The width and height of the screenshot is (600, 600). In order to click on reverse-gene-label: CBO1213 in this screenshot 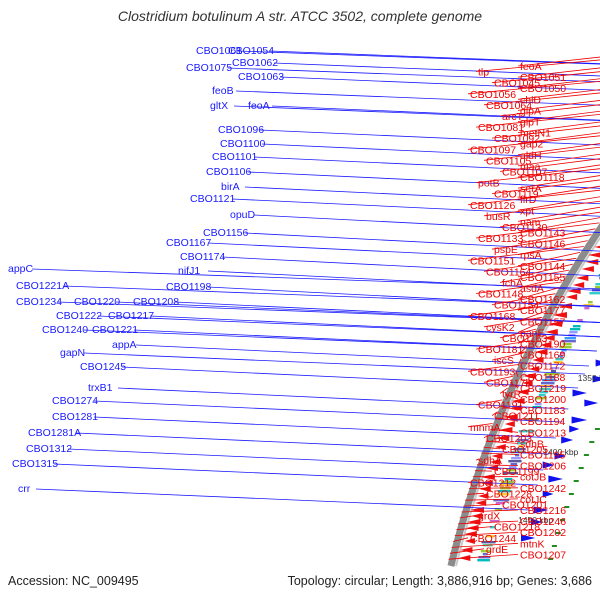, I will do `click(543, 433)`.